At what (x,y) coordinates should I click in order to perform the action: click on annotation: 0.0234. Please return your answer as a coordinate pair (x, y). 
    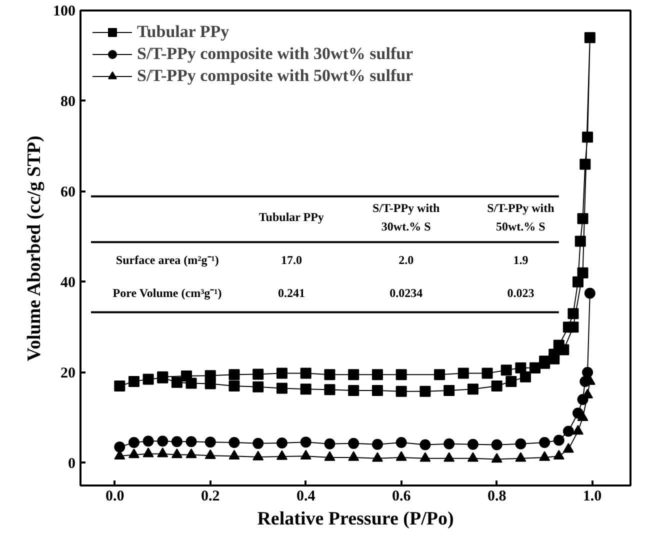
    Looking at the image, I should click on (406, 293).